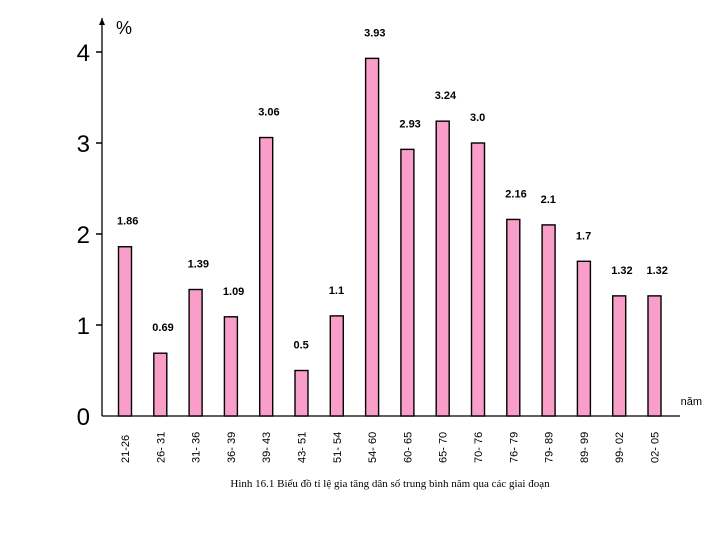 This screenshot has width=720, height=540. I want to click on value-label: 0.5, so click(301, 346).